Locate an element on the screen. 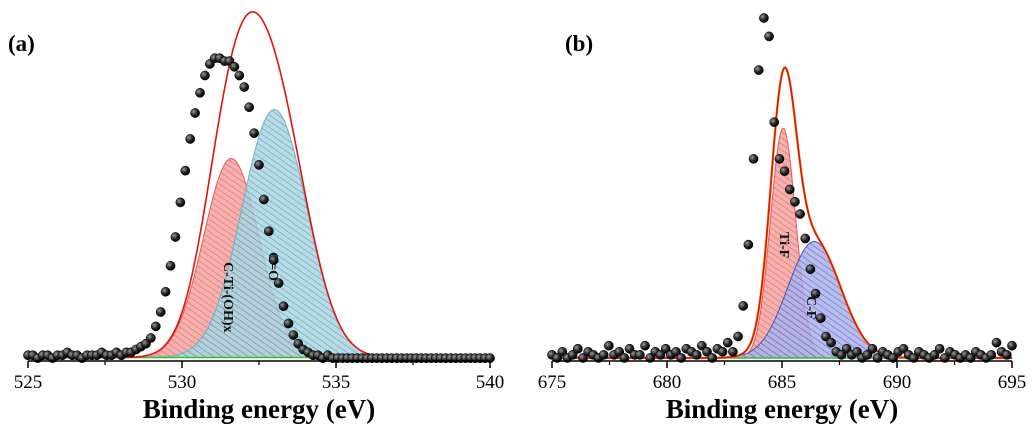 The image size is (1035, 432). panel-b-ticks: 675 680 685 690 695 is located at coordinates (782, 377).